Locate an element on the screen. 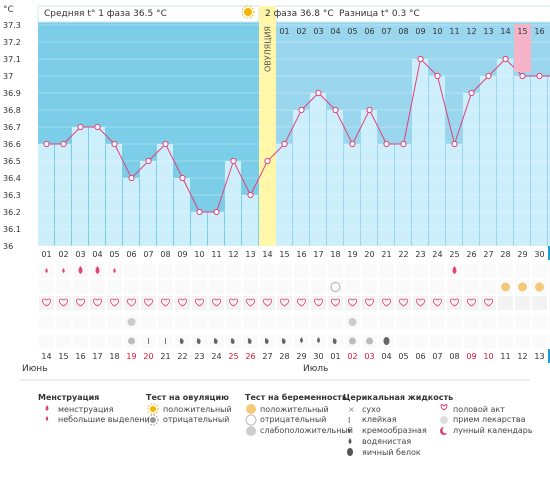 Image resolution: width=550 pixels, height=478 pixels. y-tick-label: 37.2 is located at coordinates (12, 42).